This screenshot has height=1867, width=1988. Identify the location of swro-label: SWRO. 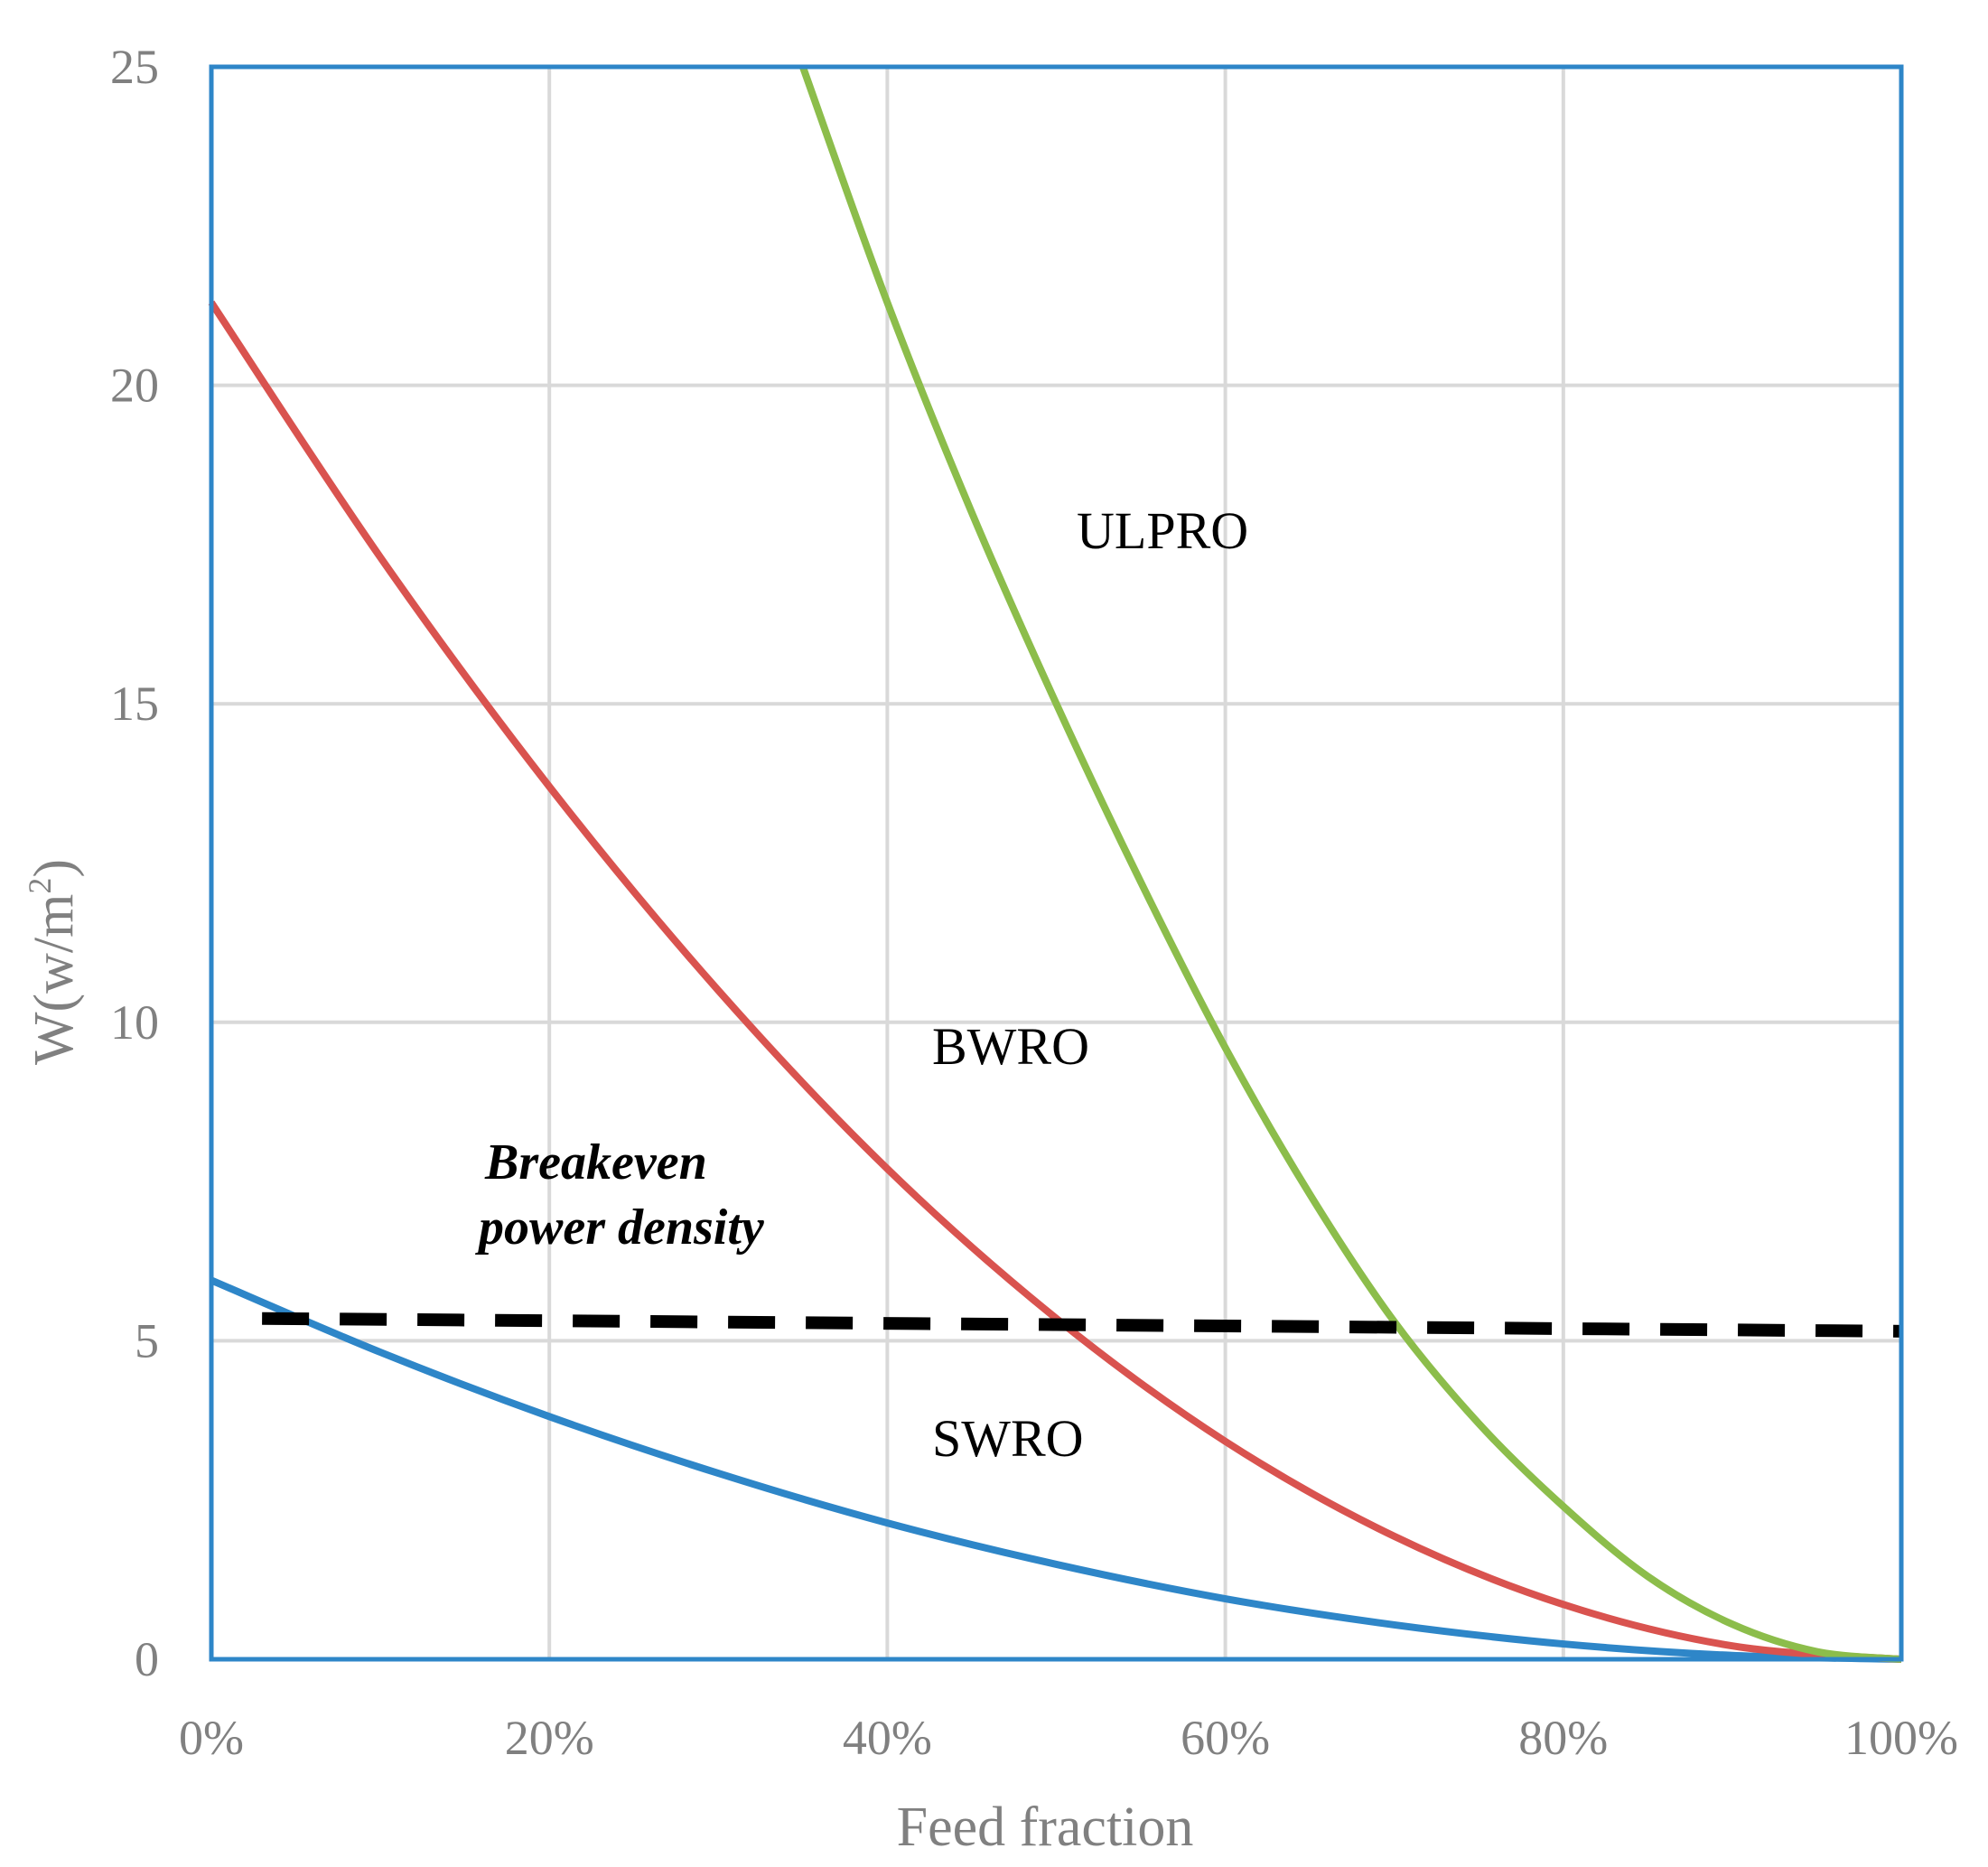
(1008, 1438).